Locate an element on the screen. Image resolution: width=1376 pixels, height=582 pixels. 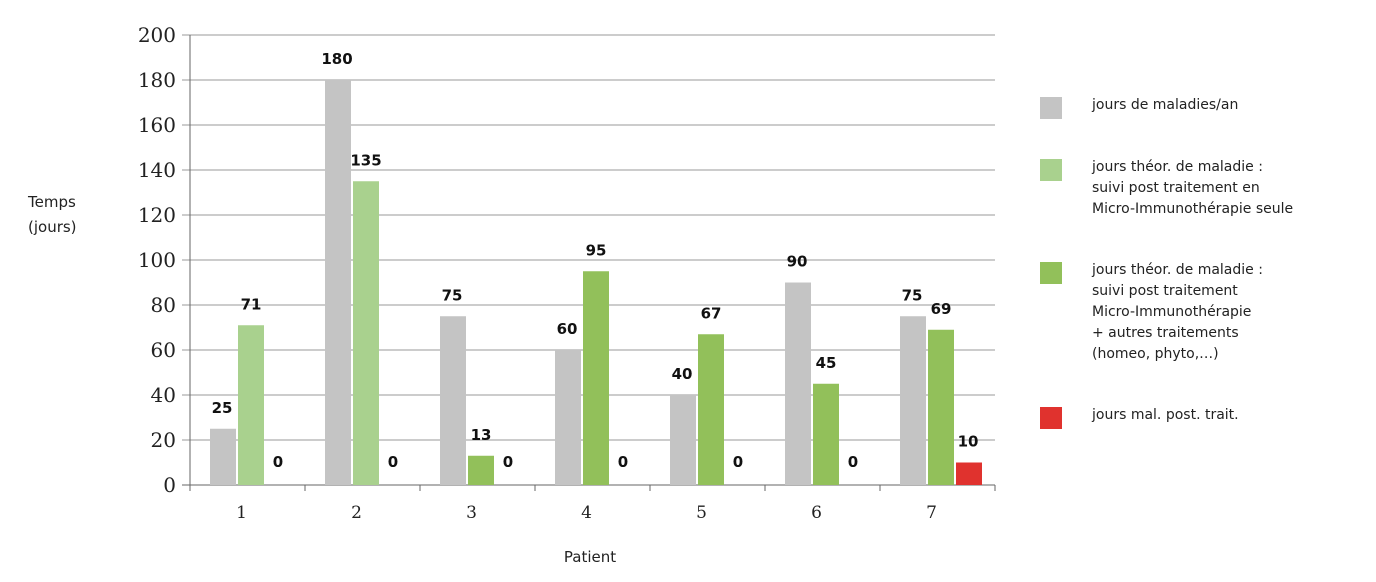
y-tick-label: 200 is located at coordinates (157, 35).